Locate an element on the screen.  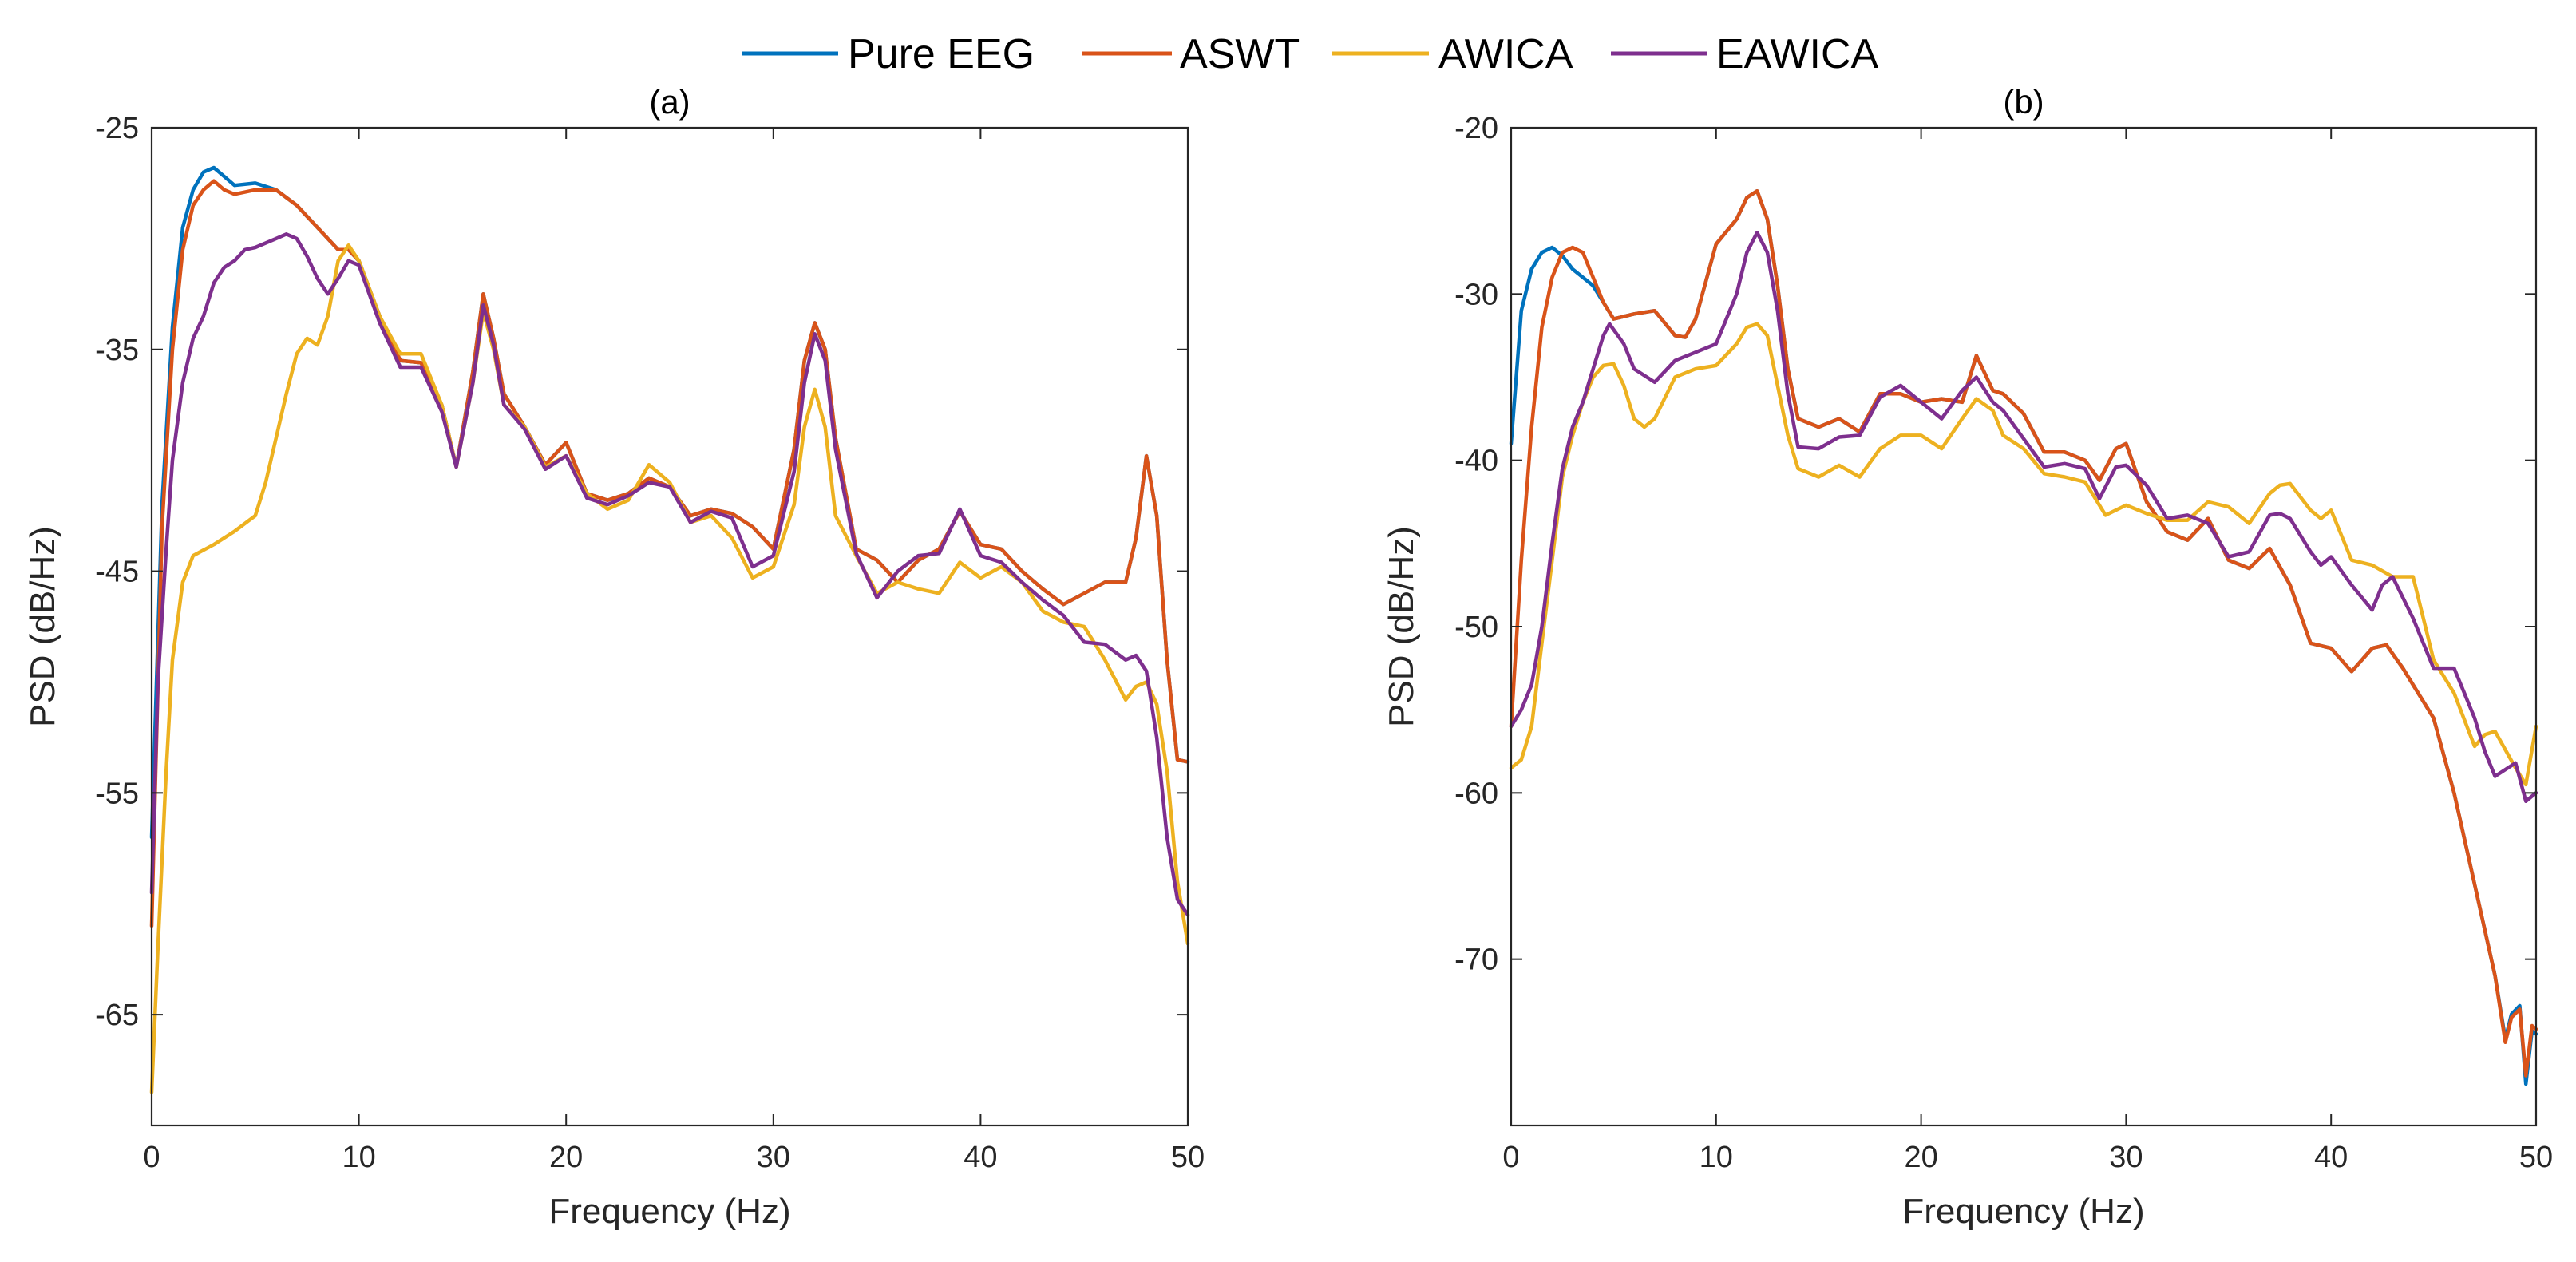
chart-b-ytick-label: -70 is located at coordinates (1476, 960).